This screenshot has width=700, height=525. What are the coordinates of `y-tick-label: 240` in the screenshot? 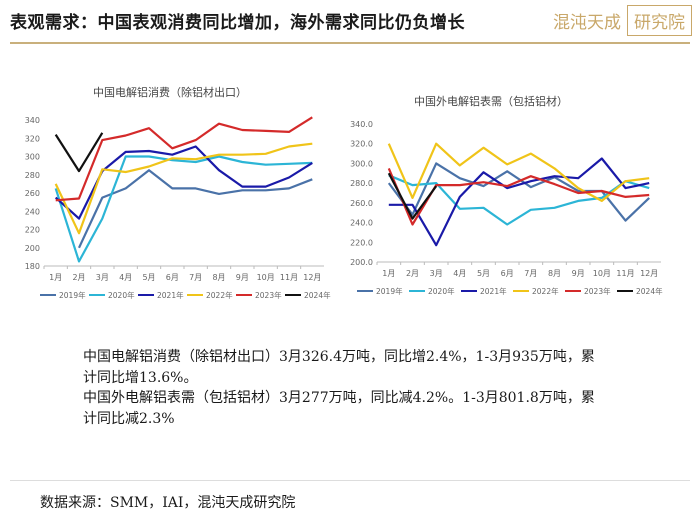 It's located at (32, 211).